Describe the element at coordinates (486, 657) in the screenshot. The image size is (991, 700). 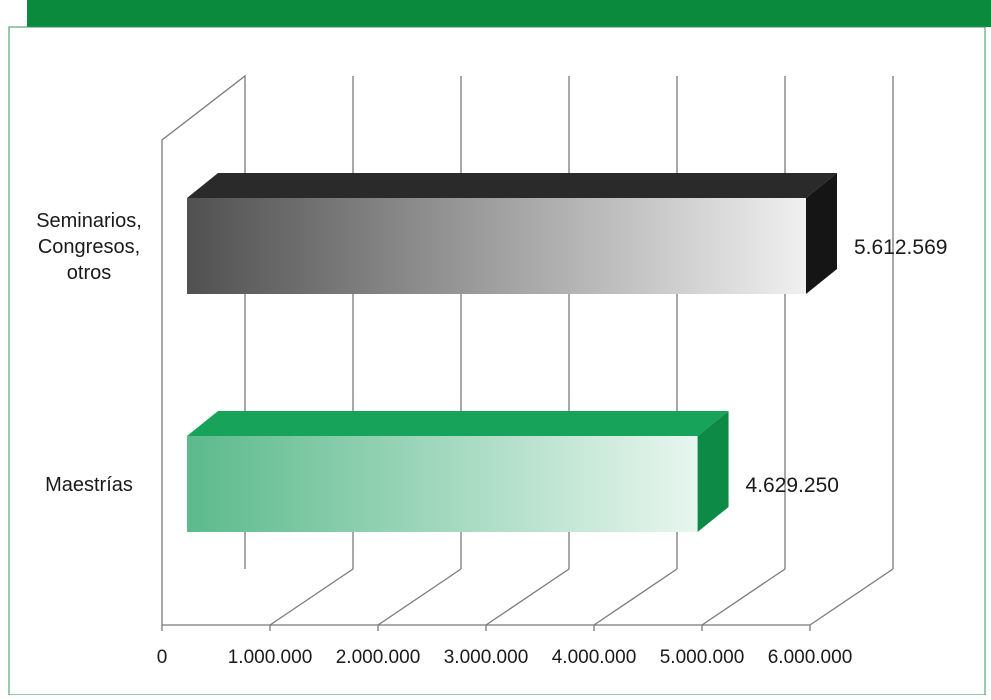
I see `x-tick-label: 3.000.000` at that location.